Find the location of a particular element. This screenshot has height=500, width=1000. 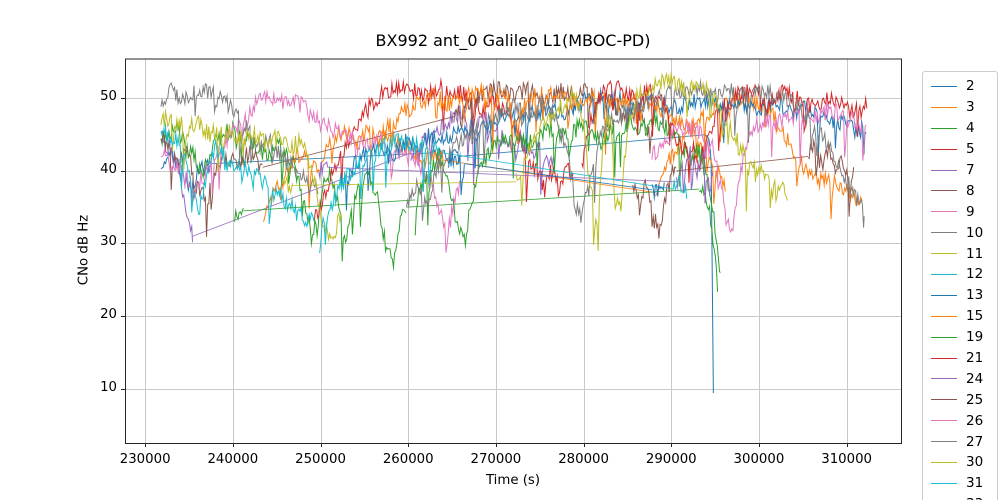

legend-label: 4 is located at coordinates (970, 128).